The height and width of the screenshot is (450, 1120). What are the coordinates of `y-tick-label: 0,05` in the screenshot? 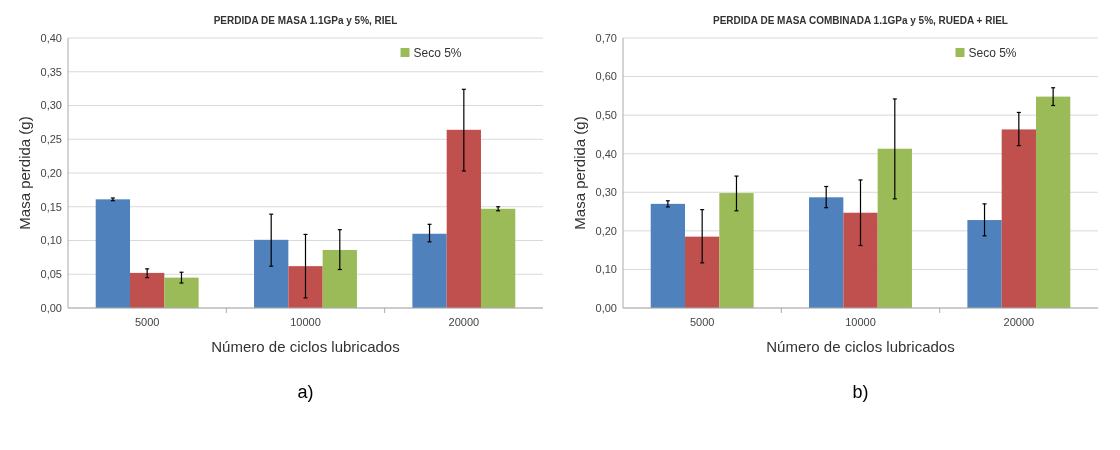 It's located at (51, 274).